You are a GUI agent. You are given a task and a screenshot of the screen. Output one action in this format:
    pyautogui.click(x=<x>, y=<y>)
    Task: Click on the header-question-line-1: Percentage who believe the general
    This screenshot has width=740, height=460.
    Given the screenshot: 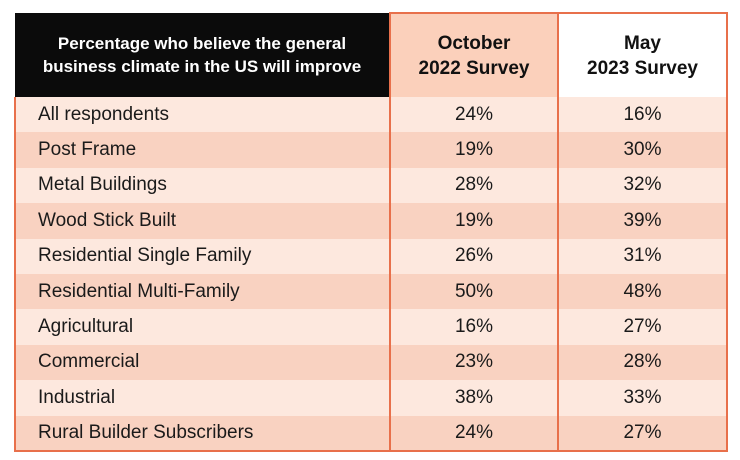 What is the action you would take?
    pyautogui.click(x=202, y=43)
    